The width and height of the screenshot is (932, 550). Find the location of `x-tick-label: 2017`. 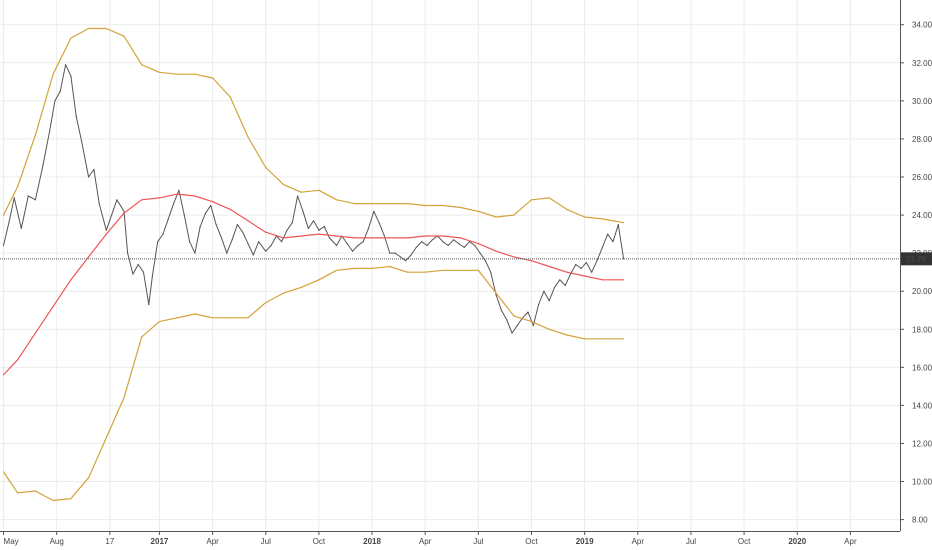

x-tick-label: 2017 is located at coordinates (160, 541).